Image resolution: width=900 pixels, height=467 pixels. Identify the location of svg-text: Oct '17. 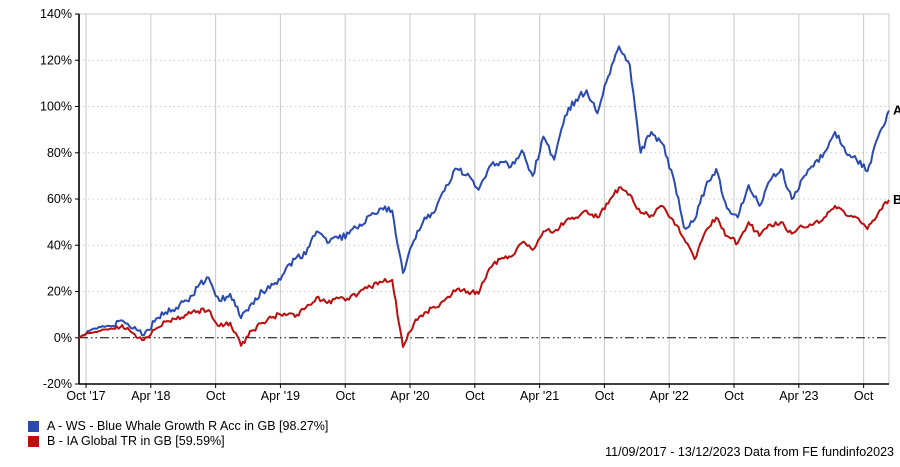
(85, 396).